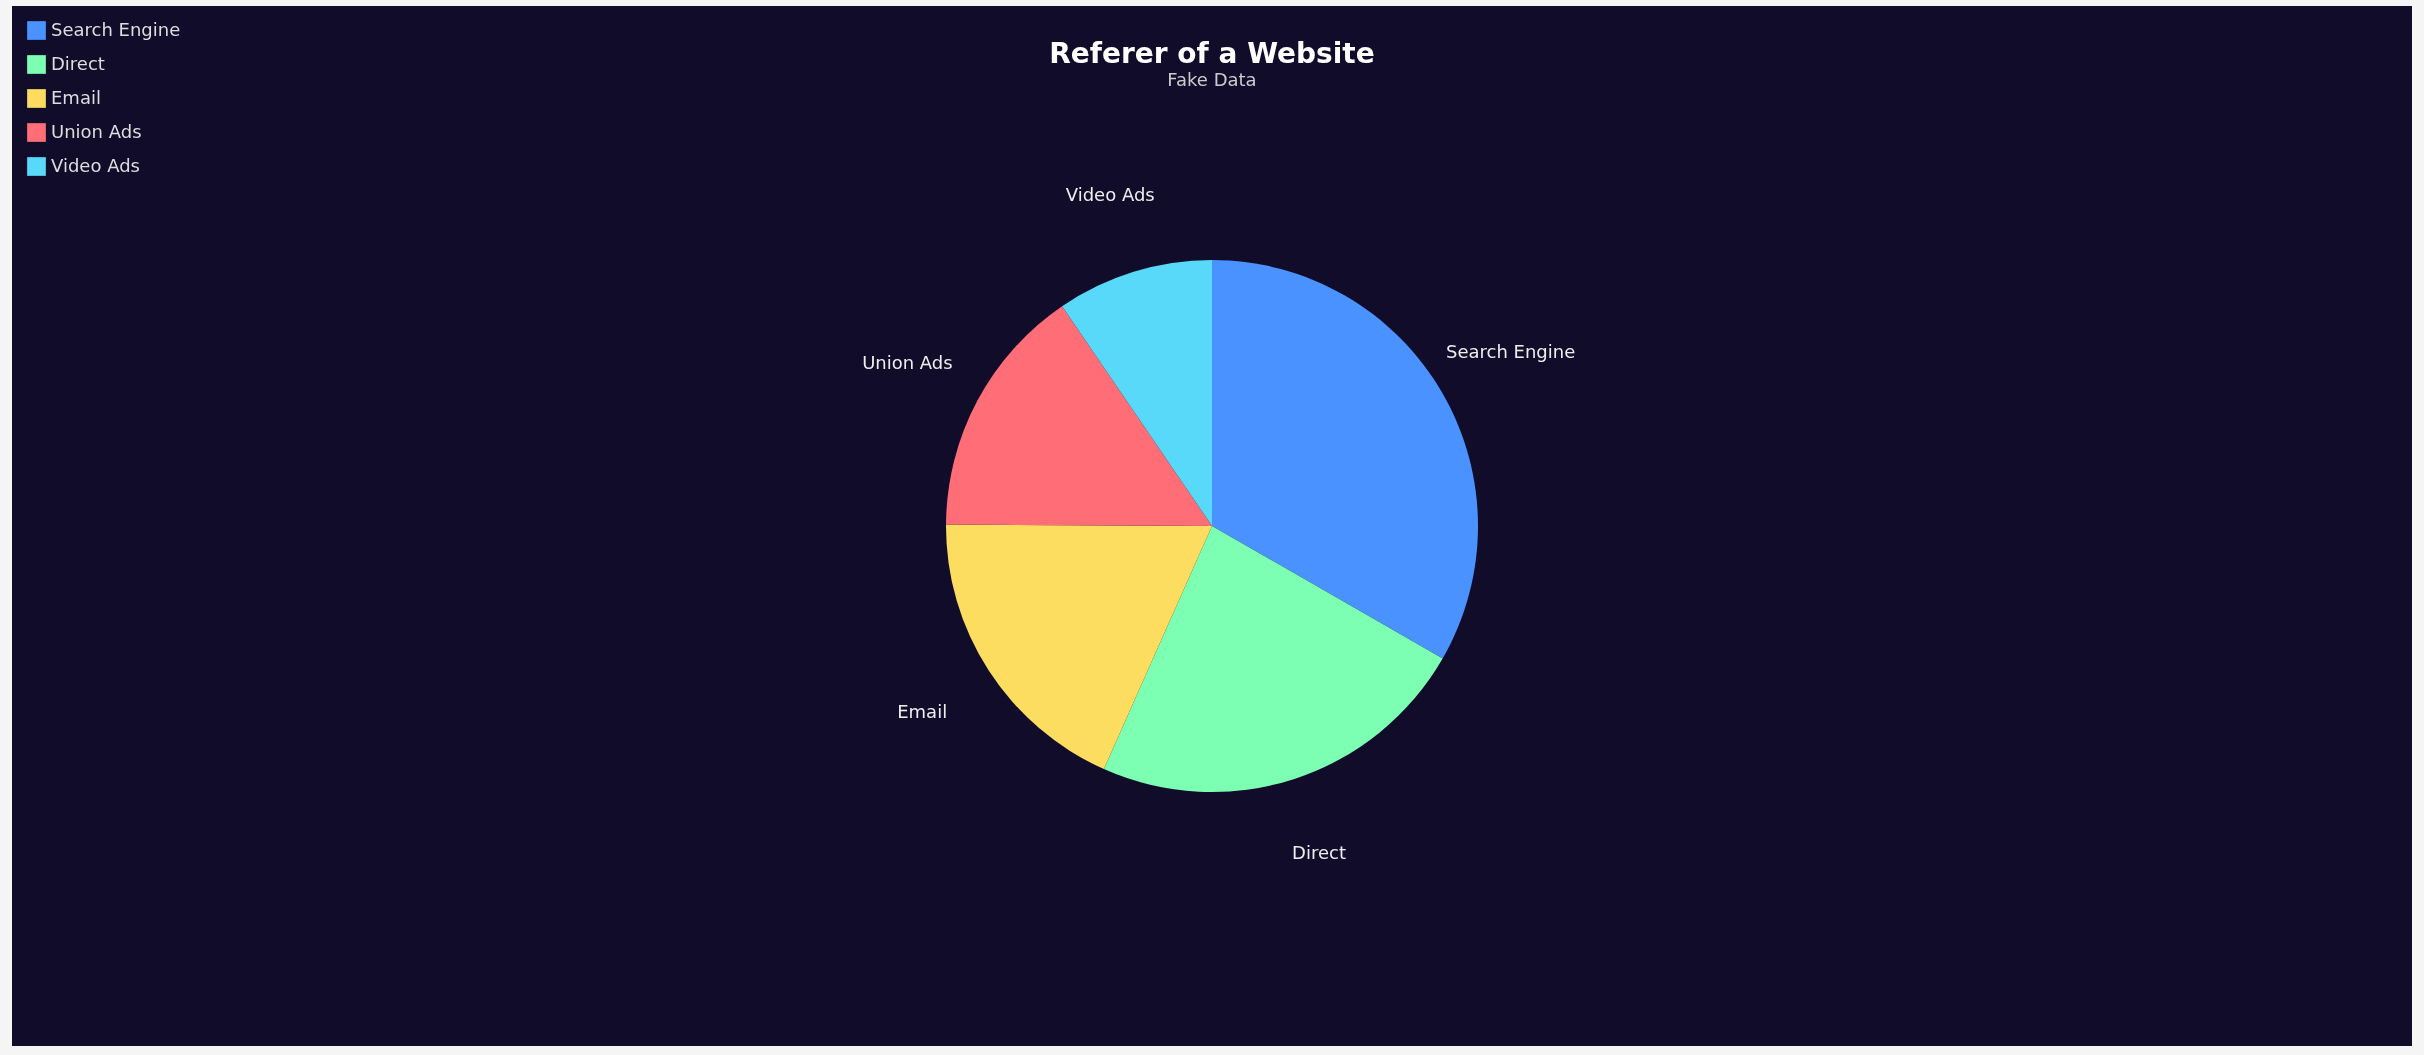 The height and width of the screenshot is (1055, 2424). What do you see at coordinates (1110, 195) in the screenshot?
I see `slice-label: Video Ads` at bounding box center [1110, 195].